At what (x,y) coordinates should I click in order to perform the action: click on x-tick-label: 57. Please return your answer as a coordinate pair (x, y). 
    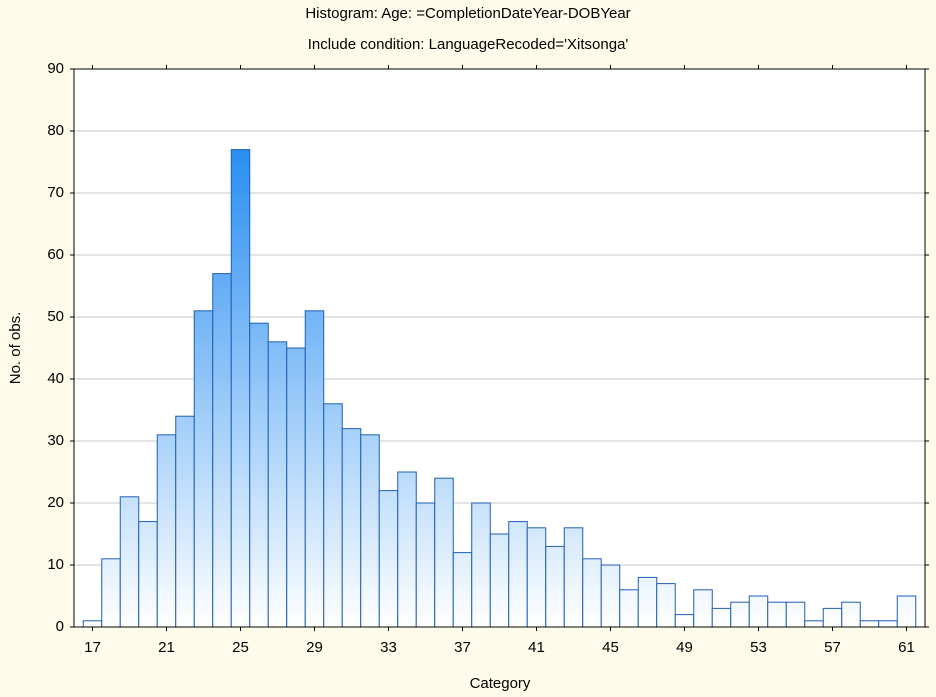
    Looking at the image, I should click on (832, 647).